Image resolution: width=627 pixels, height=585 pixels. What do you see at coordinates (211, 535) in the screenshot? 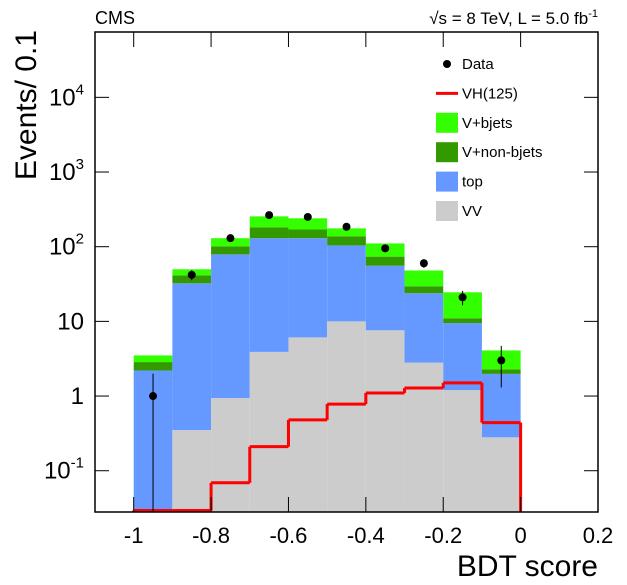
I see `x-tick-label: -0.8` at bounding box center [211, 535].